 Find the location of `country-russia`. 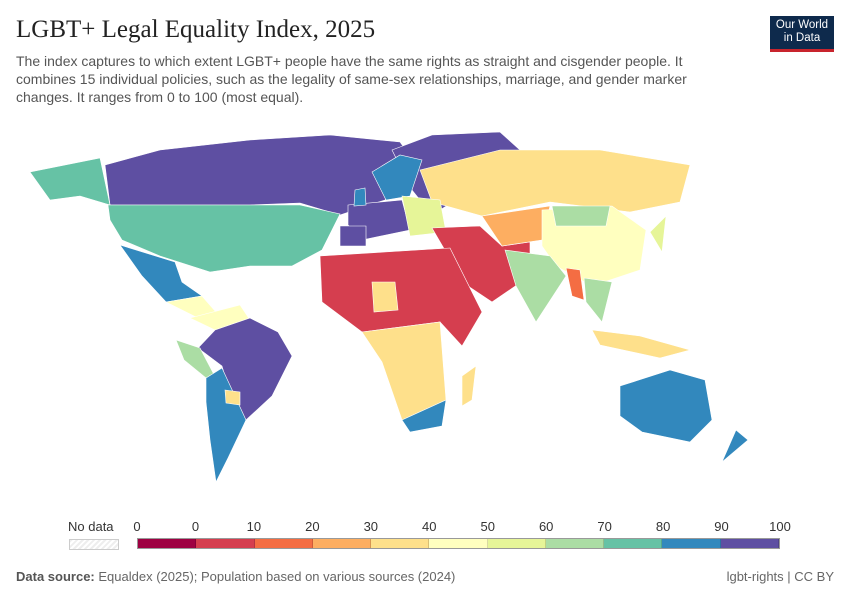

country-russia is located at coordinates (555, 183).